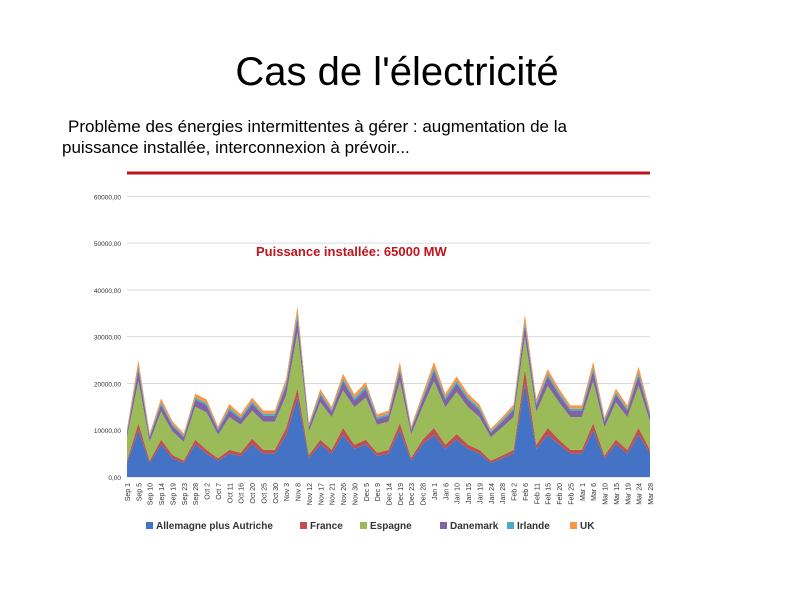  Describe the element at coordinates (344, 494) in the screenshot. I see `x-tick-label: Nov 26` at that location.